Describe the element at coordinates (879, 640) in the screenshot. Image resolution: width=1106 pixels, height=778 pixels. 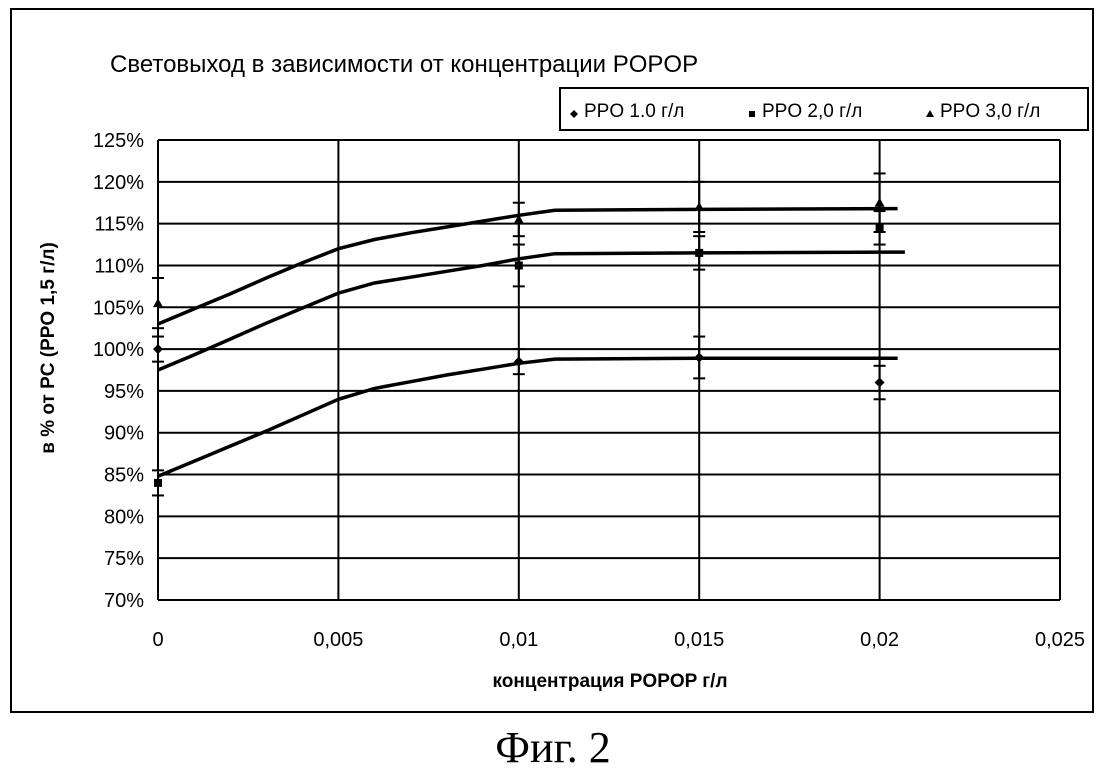
I see `x-tick-label: 0,02` at that location.